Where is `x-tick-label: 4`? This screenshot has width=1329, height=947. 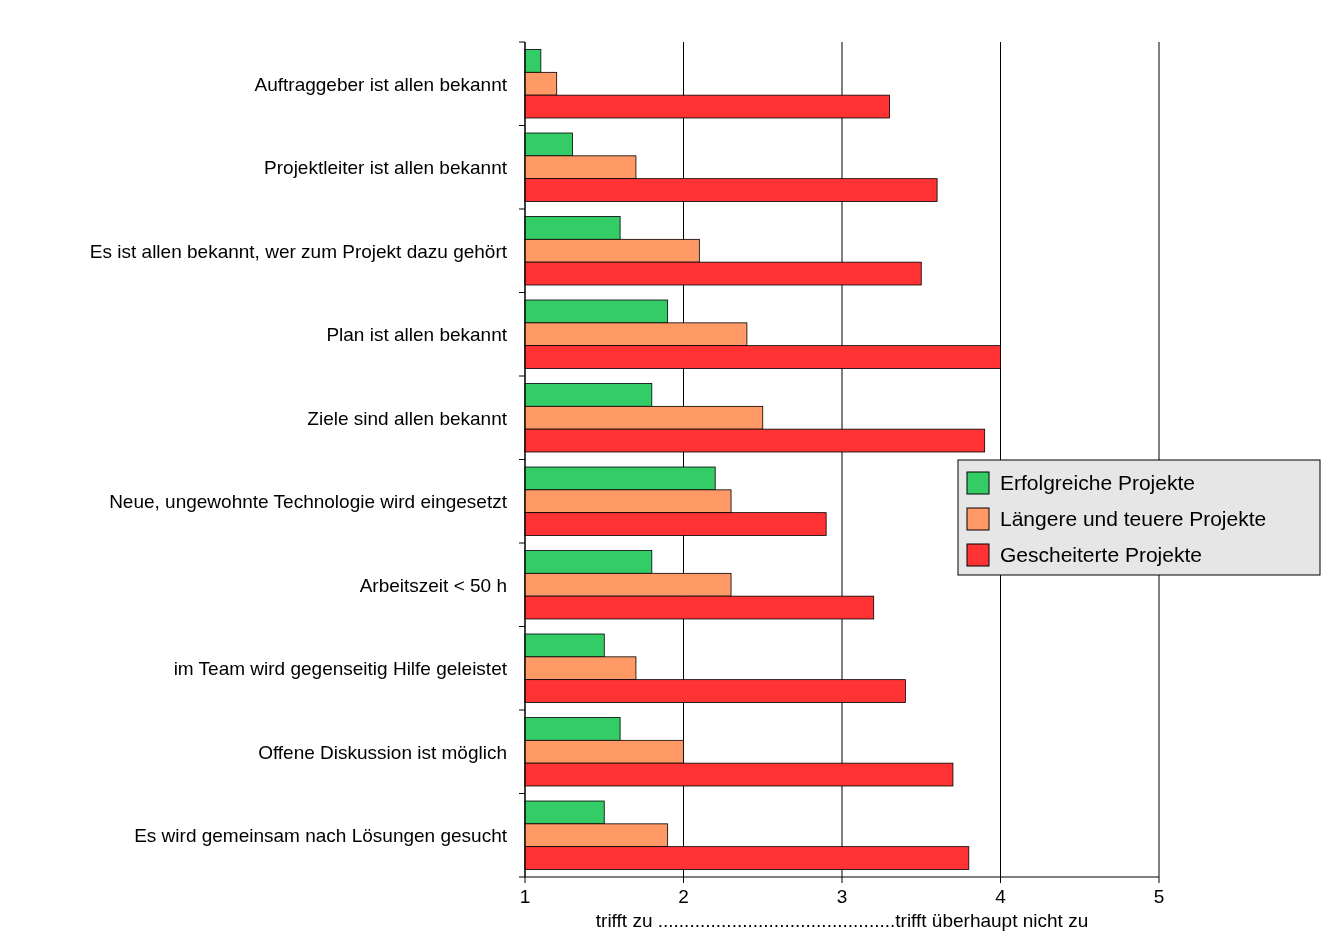 x-tick-label: 4 is located at coordinates (1001, 896).